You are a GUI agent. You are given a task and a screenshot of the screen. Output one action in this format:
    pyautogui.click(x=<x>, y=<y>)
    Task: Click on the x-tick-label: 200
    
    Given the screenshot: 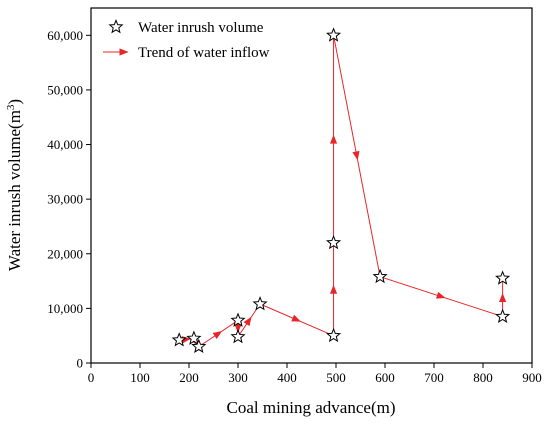 What is the action you would take?
    pyautogui.click(x=189, y=377)
    